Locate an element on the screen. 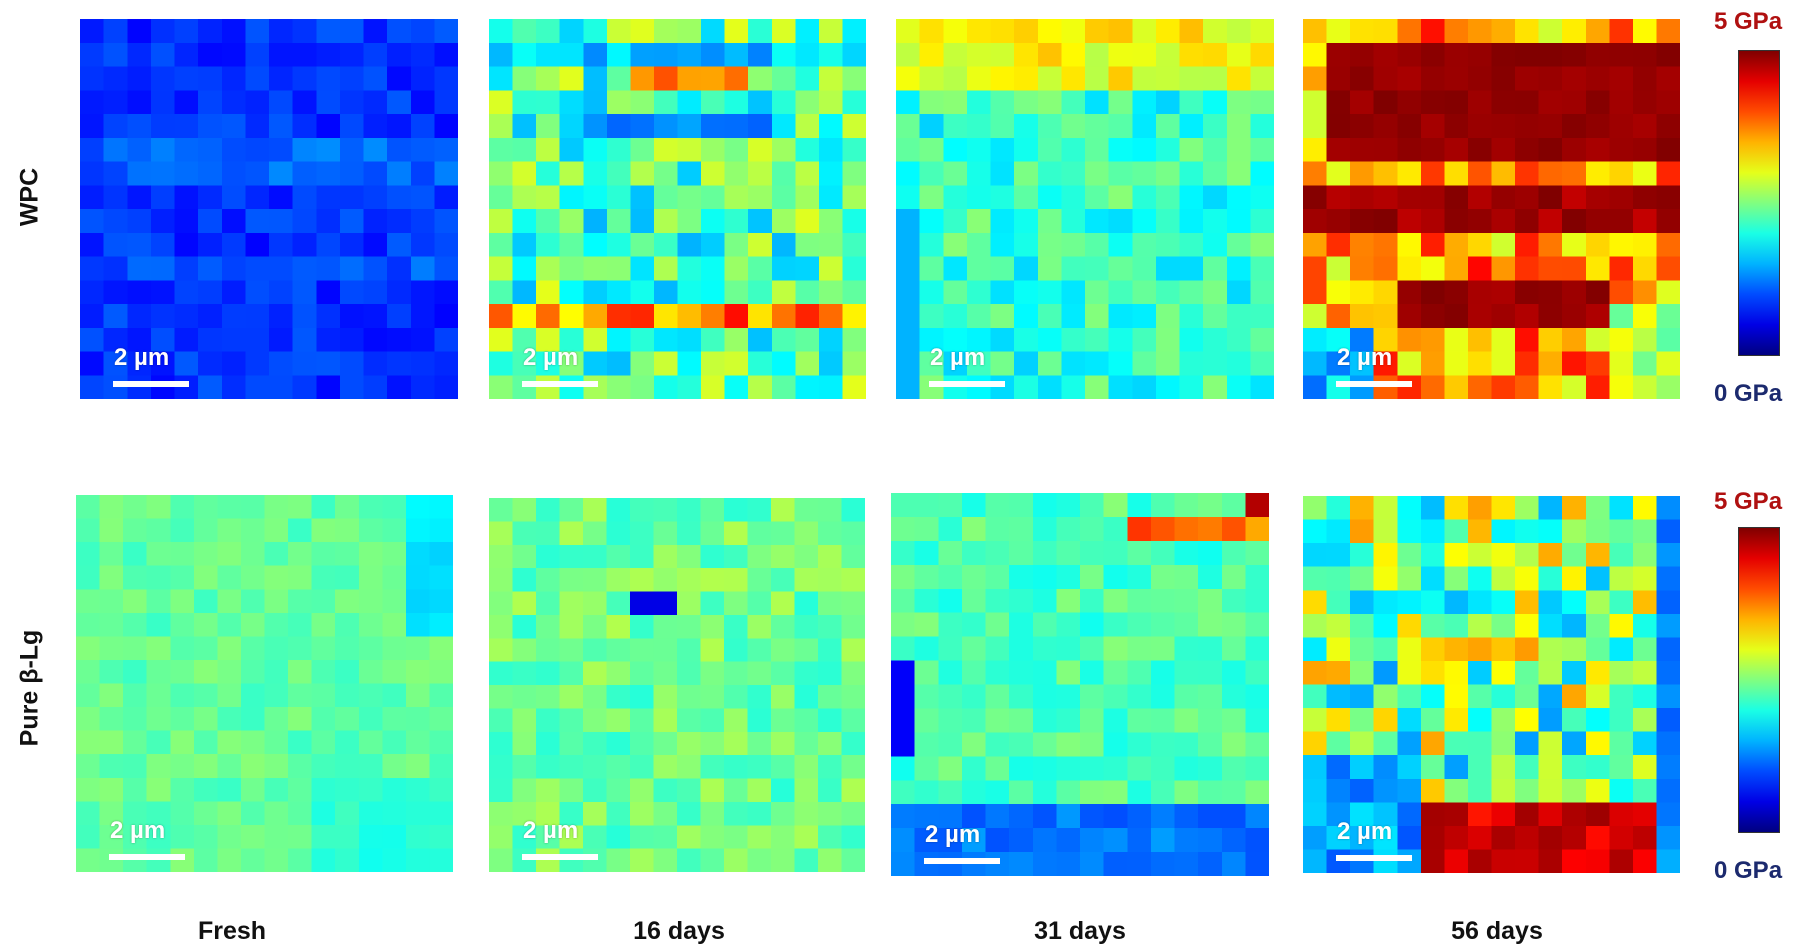 The image size is (1798, 949). map-beta-lg-56-days-canvas is located at coordinates (1491, 684).